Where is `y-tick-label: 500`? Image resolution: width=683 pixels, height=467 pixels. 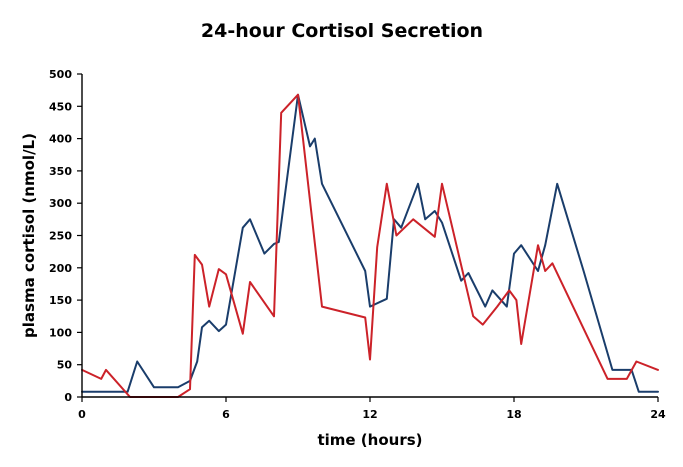 y-tick-label: 500 is located at coordinates (60, 74).